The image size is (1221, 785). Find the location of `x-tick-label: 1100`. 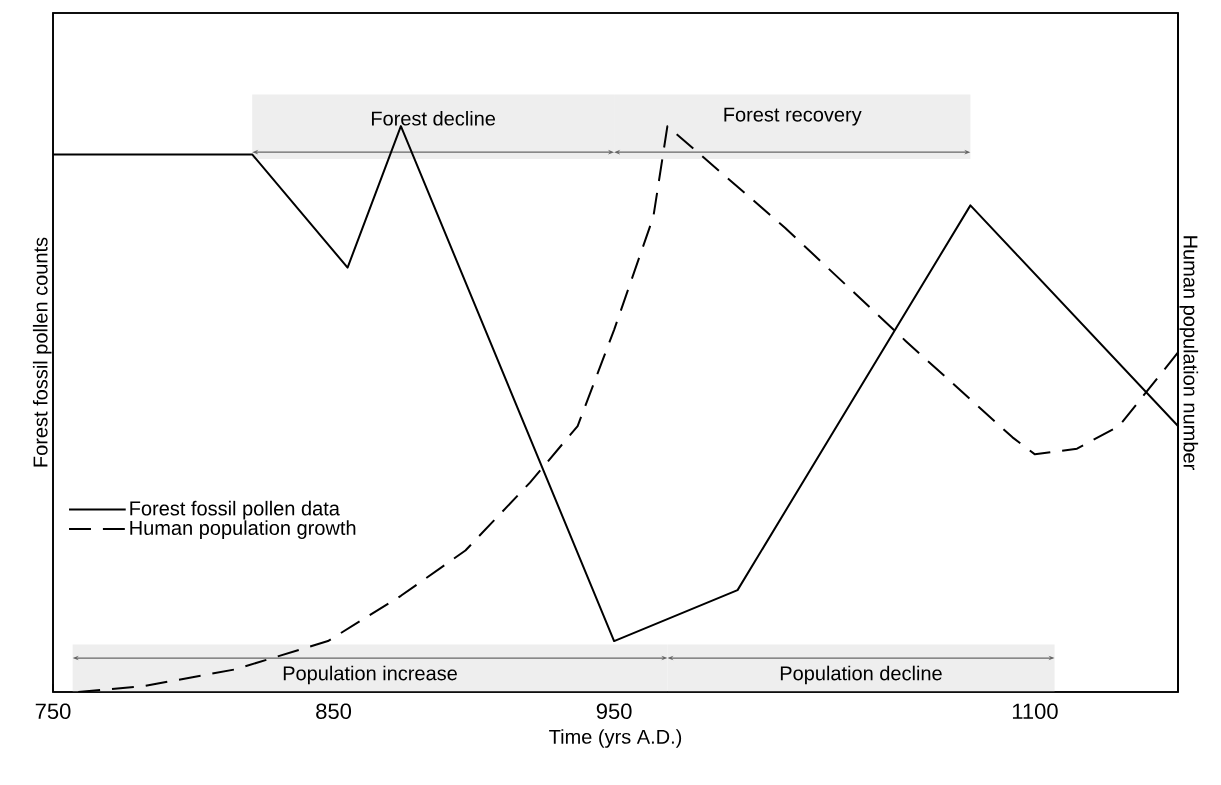

x-tick-label: 1100 is located at coordinates (1035, 711).